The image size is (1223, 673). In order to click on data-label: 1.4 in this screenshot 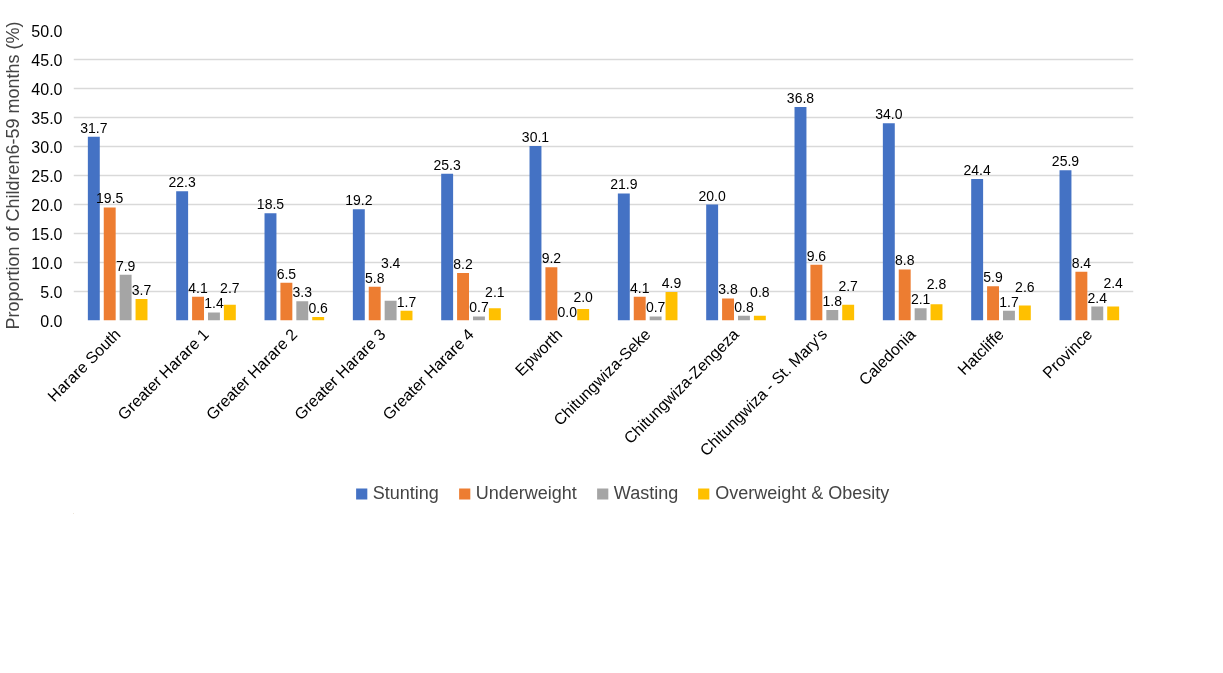, I will do `click(214, 303)`.